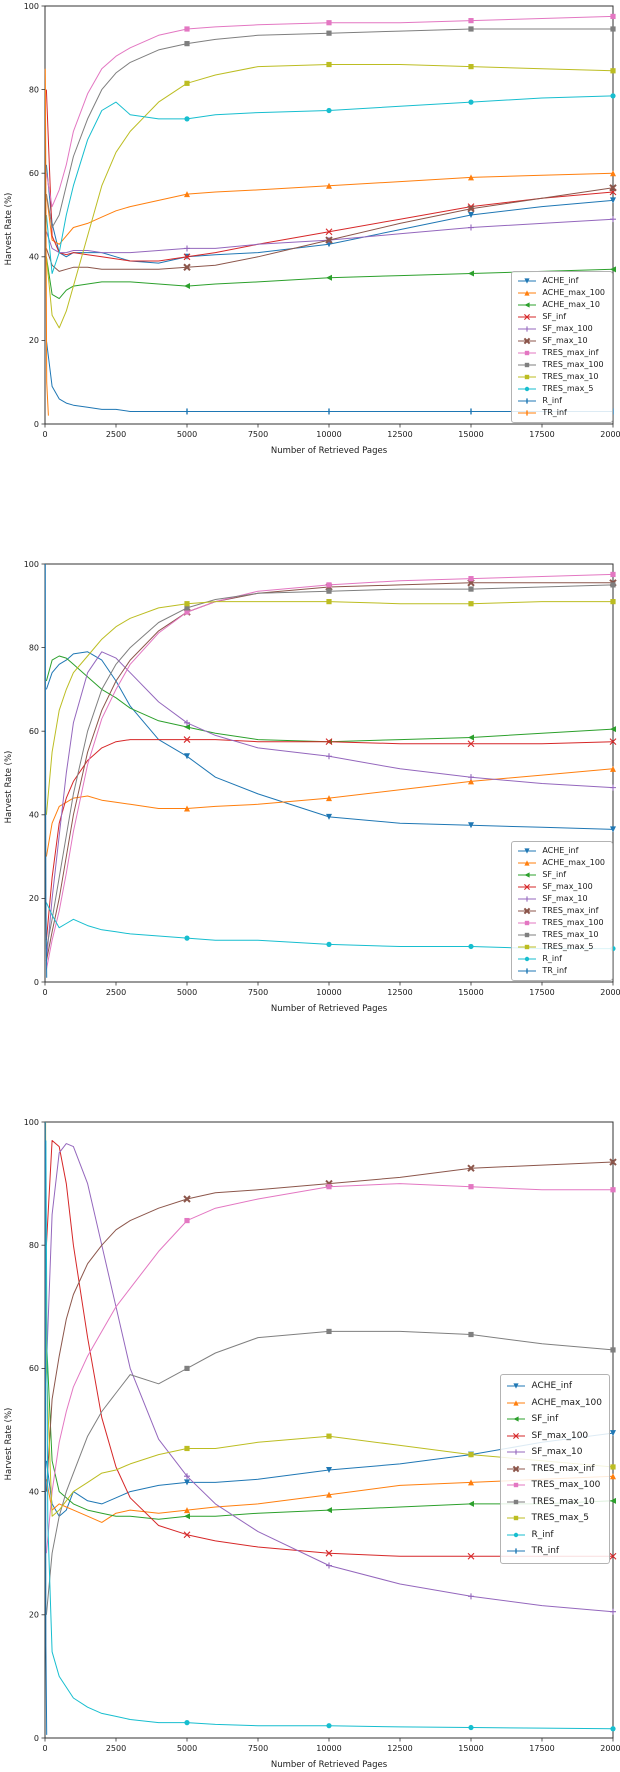 The height and width of the screenshot is (1772, 620). What do you see at coordinates (570, 934) in the screenshot?
I see `legend-label: TRES_max_10` at bounding box center [570, 934].